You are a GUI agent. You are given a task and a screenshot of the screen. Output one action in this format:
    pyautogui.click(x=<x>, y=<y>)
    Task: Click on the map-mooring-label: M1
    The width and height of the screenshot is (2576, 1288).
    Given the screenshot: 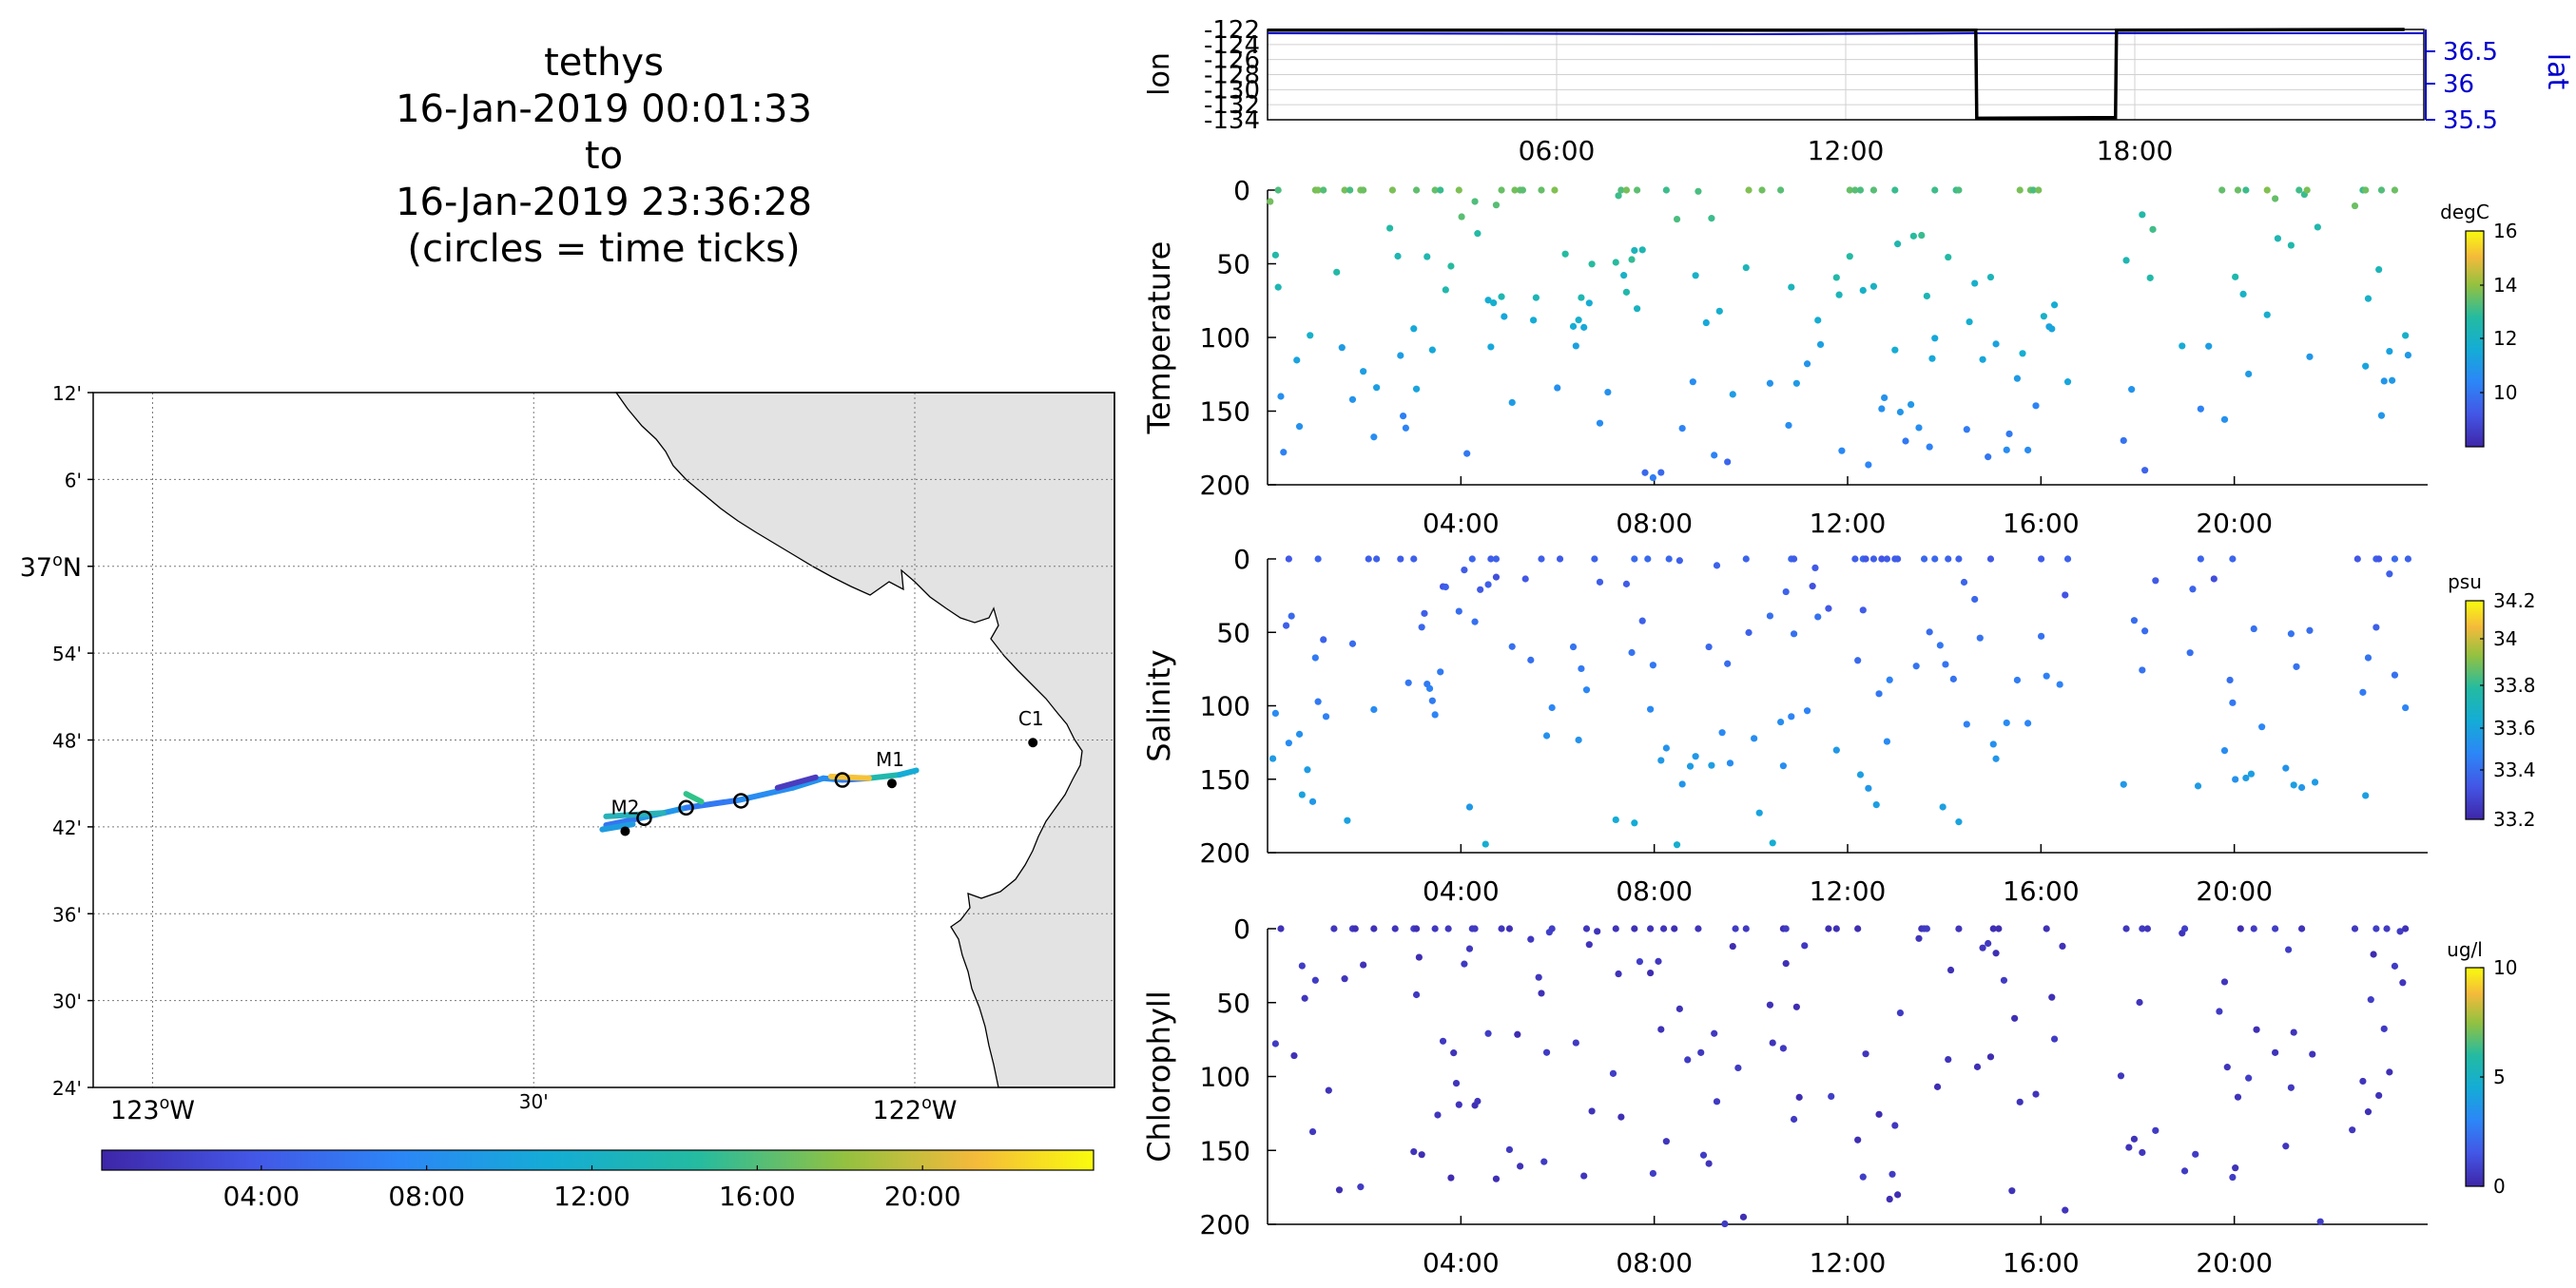 What is the action you would take?
    pyautogui.click(x=890, y=760)
    